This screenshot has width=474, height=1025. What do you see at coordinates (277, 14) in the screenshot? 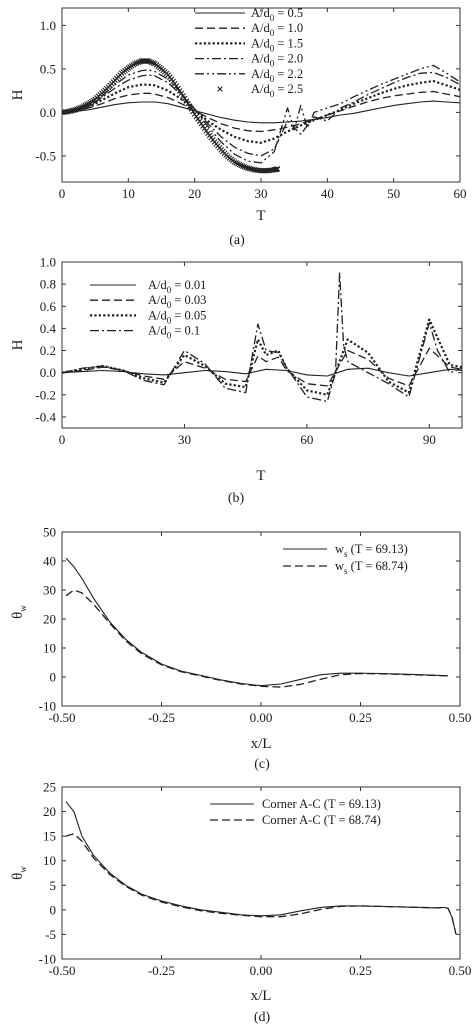
I see `legend-label: A/d0 = 0.5` at bounding box center [277, 14].